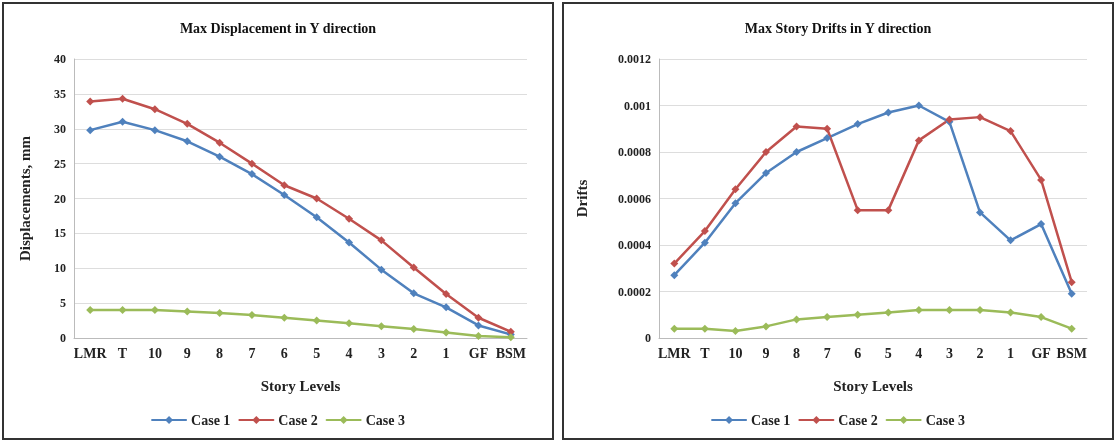 Image resolution: width=1118 pixels, height=445 pixels. What do you see at coordinates (637, 105) in the screenshot?
I see `y-tick-label: 0.001` at bounding box center [637, 105].